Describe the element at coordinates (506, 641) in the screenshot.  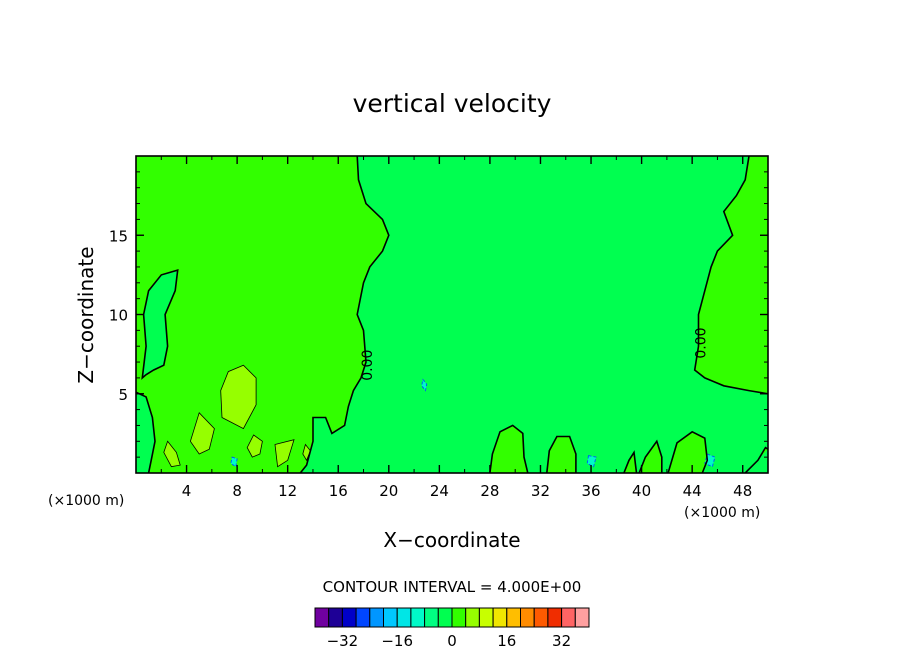
I see `colorbar-tick-label-3: 16` at that location.